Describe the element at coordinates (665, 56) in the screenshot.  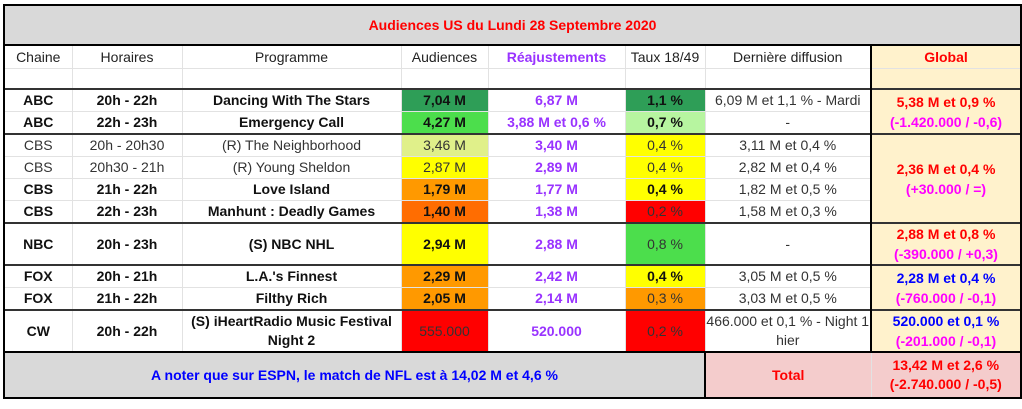
I see `header-taux: Taux 18/49` at that location.